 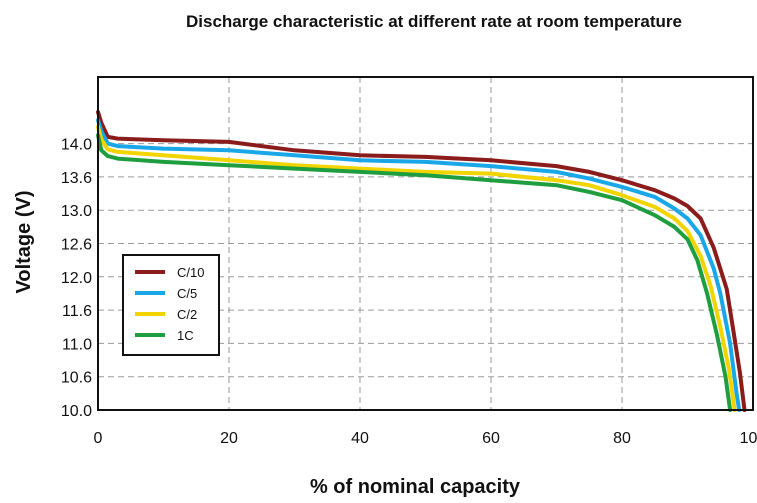 What do you see at coordinates (76, 411) in the screenshot?
I see `y-tick-label: 10.0` at bounding box center [76, 411].